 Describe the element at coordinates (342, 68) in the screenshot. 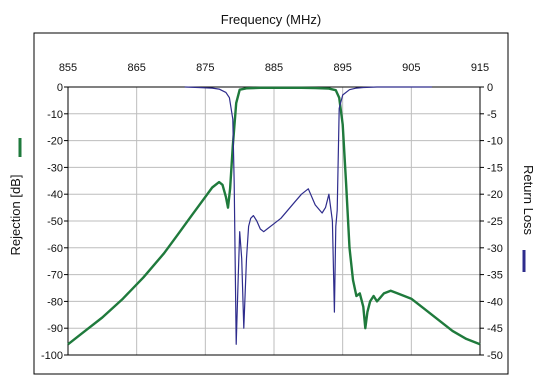

I see `x-tick-label: 895` at that location.